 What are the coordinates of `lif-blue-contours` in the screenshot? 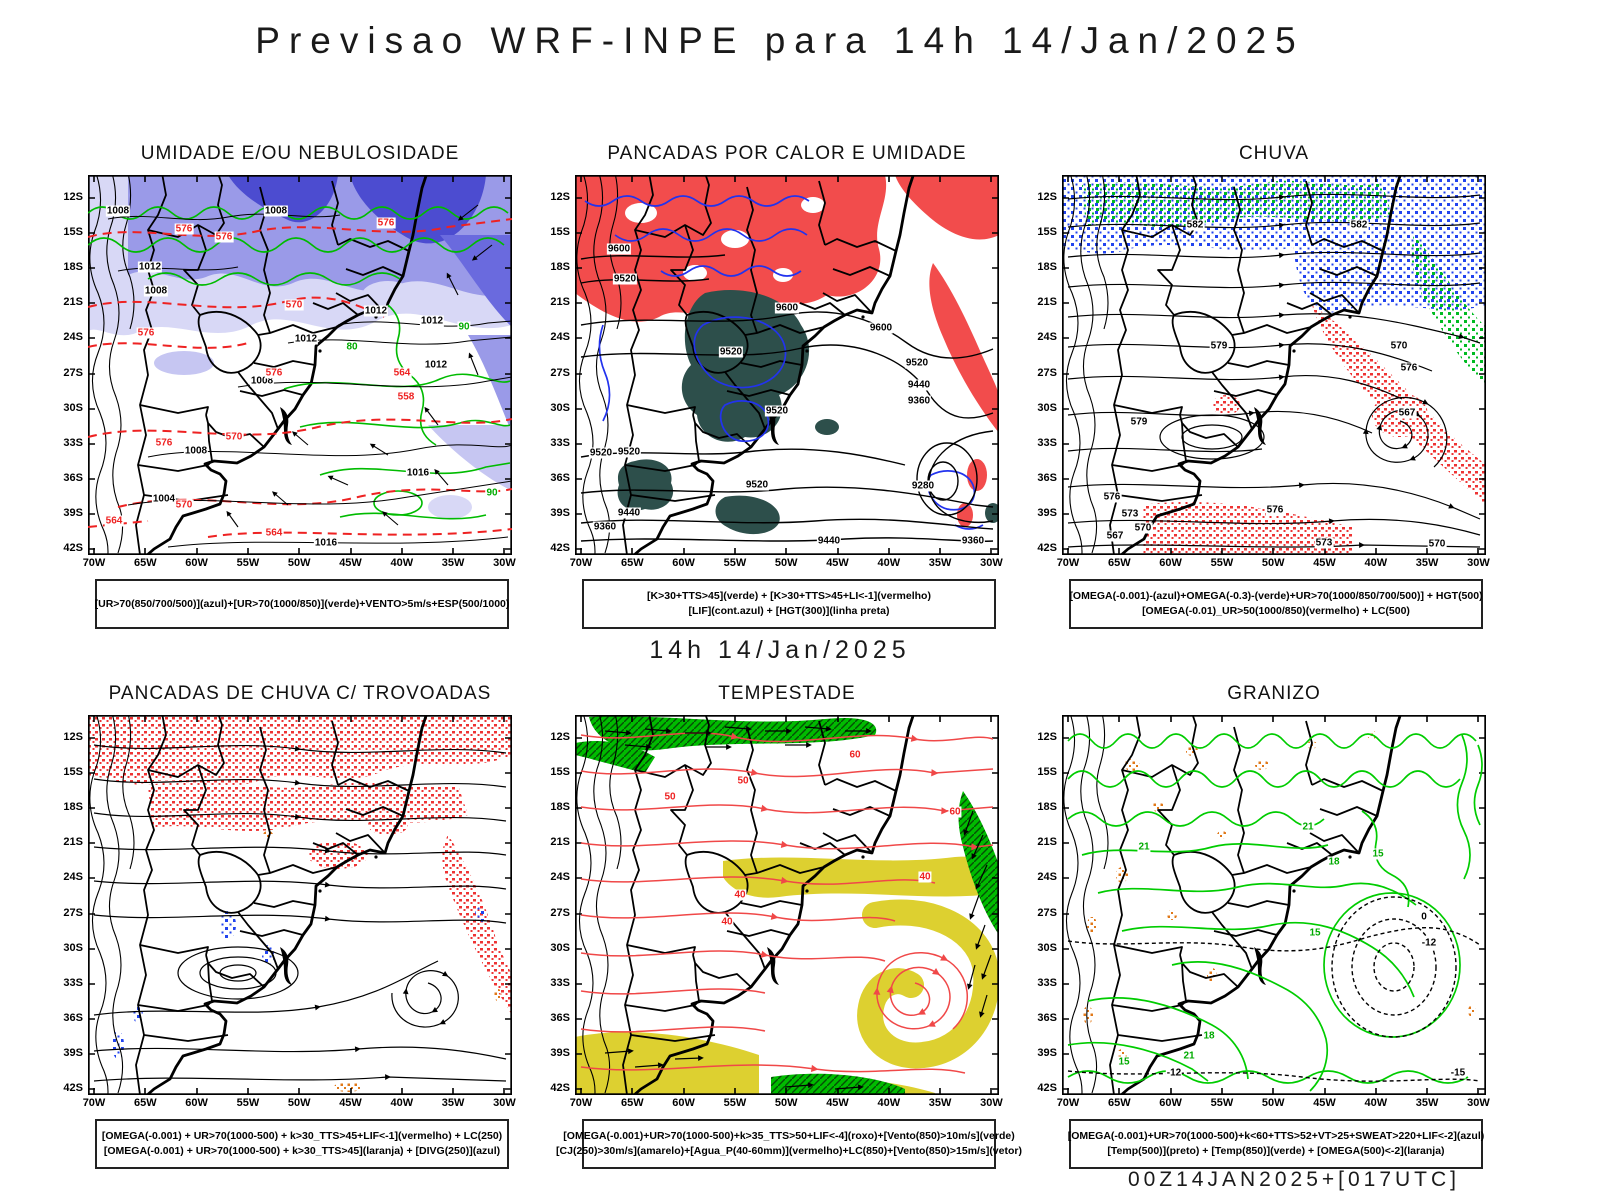 It's located at (784, 362).